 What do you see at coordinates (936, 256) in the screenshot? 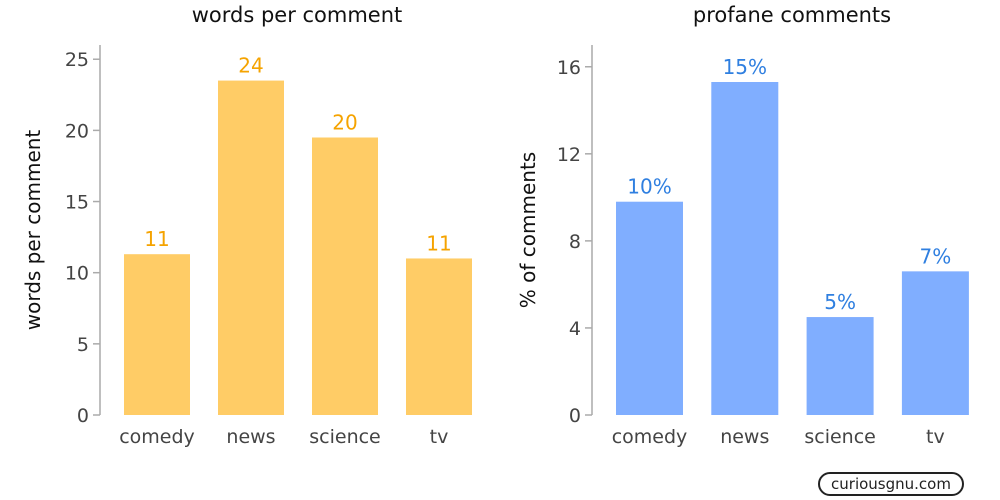
I see `chart2-data-label-tv: 7%` at bounding box center [936, 256].